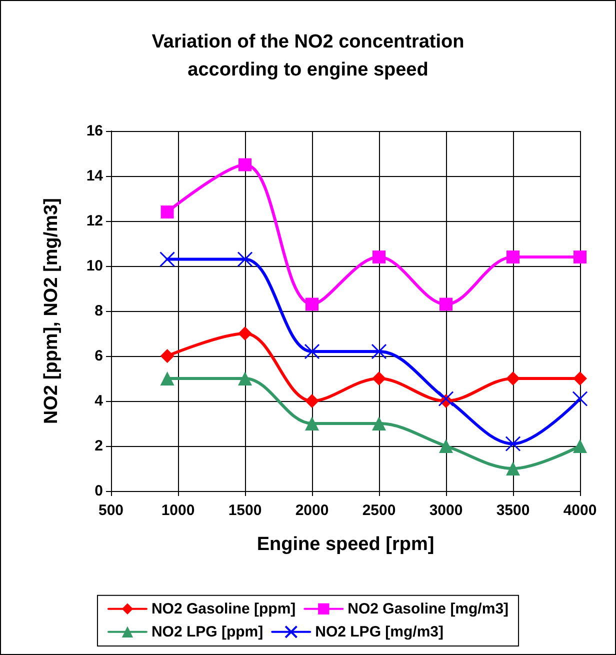  Describe the element at coordinates (94, 266) in the screenshot. I see `y-tick-label: 10` at that location.